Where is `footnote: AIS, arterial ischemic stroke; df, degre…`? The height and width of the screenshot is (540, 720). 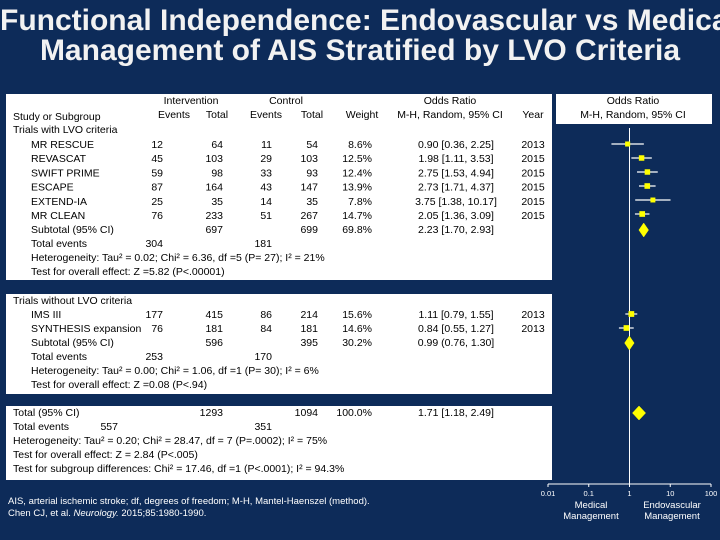
footnote: AIS, arterial ischemic stroke; df, degre… is located at coordinates (243, 508).